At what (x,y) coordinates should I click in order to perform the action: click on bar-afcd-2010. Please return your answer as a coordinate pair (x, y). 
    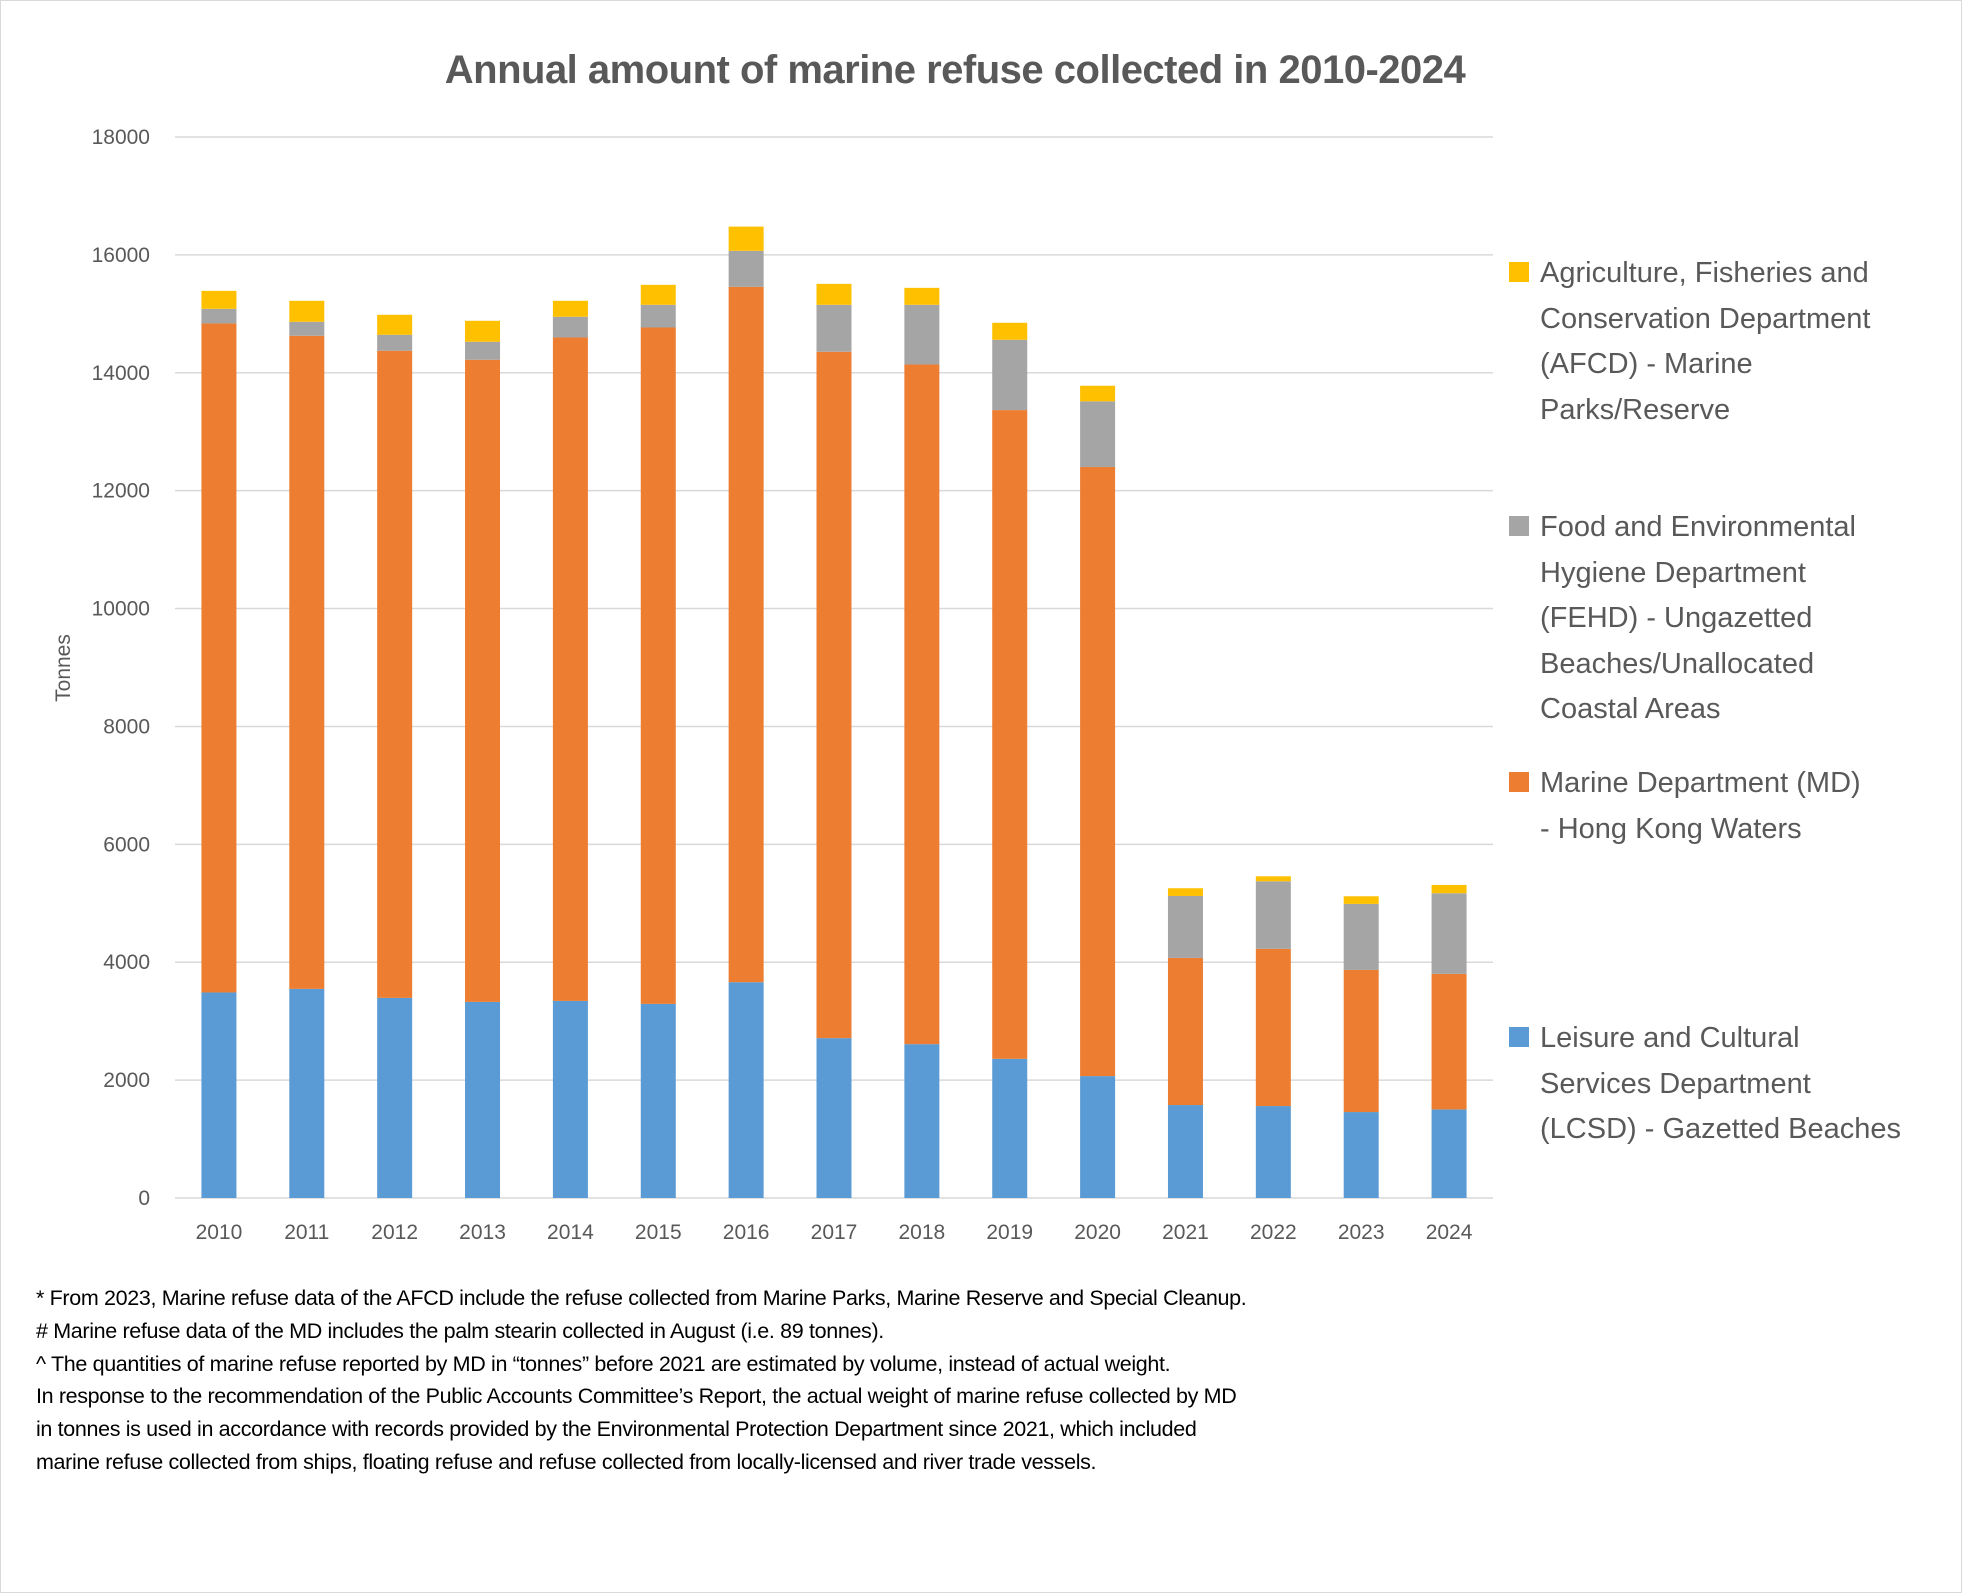
    Looking at the image, I should click on (219, 299).